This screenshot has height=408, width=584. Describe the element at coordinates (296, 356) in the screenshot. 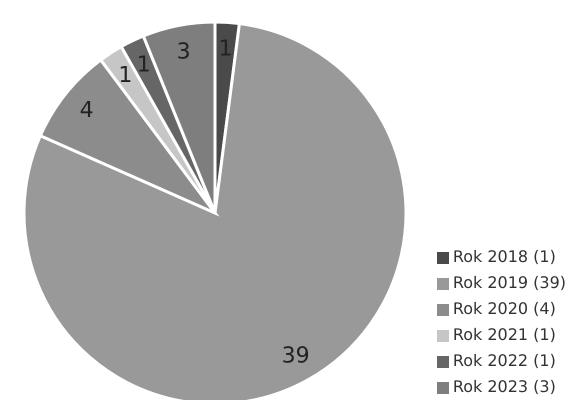

I see `data-label: 39` at that location.